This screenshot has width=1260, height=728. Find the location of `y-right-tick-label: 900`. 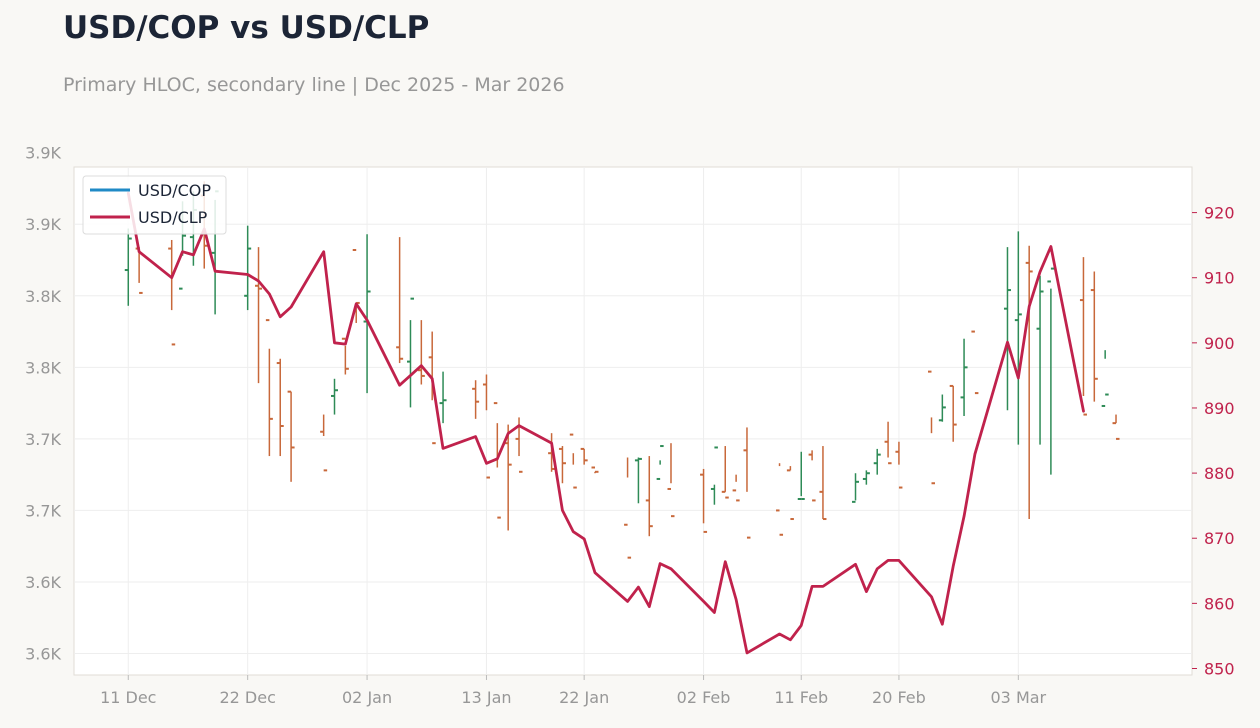

y-right-tick-label: 900 is located at coordinates (1219, 343).